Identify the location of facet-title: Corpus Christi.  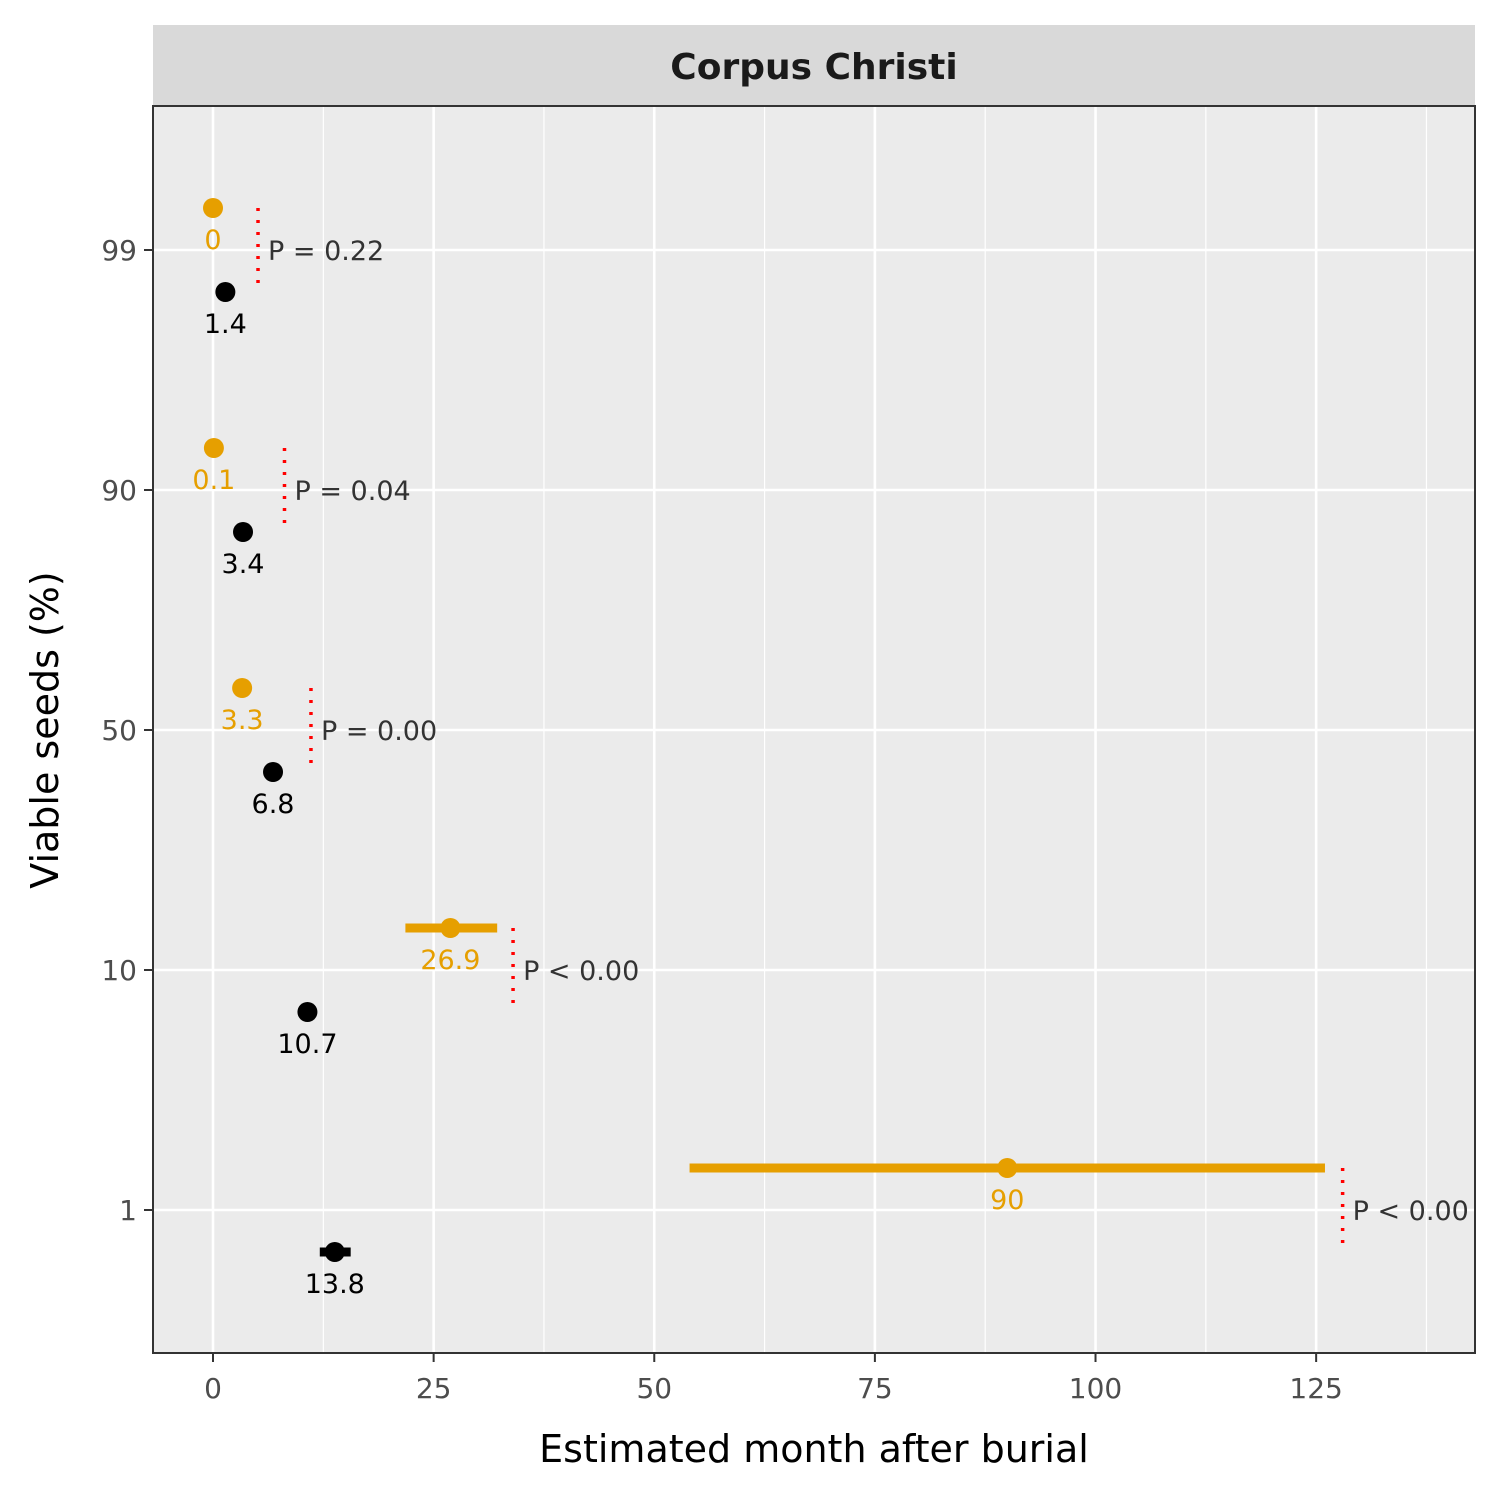
(813, 67).